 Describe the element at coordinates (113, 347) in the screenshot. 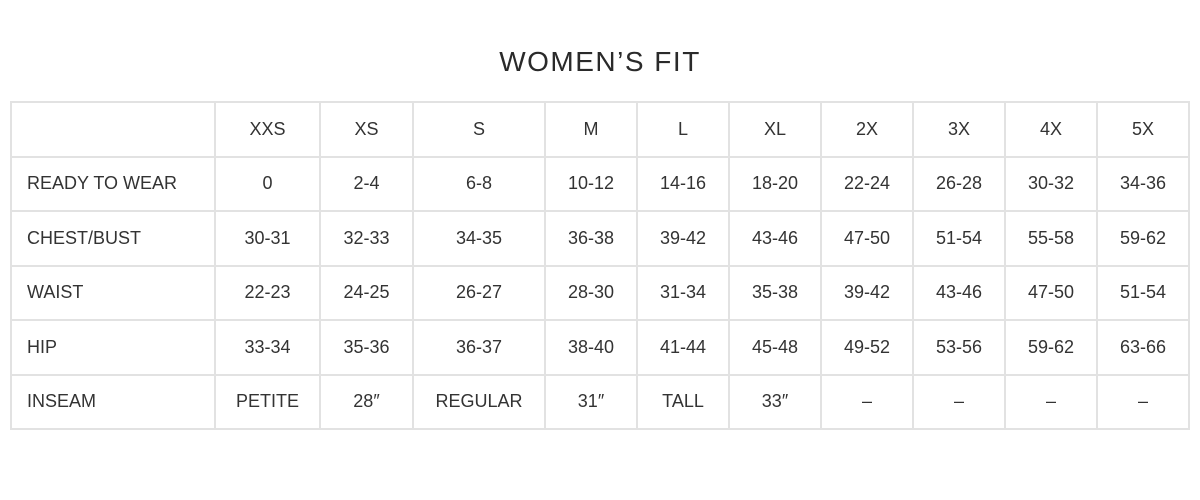

I see `row-label: HIP` at that location.